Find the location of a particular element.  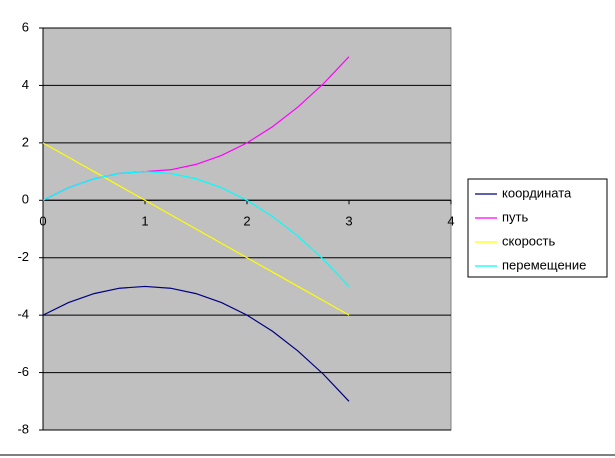

x-tick-label: 3 is located at coordinates (348, 221).